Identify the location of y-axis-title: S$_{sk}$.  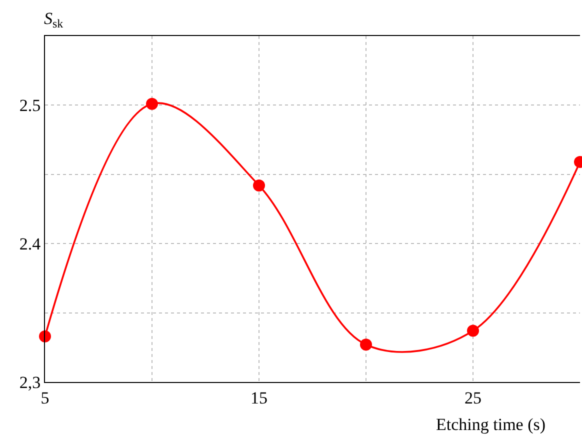
(54, 20).